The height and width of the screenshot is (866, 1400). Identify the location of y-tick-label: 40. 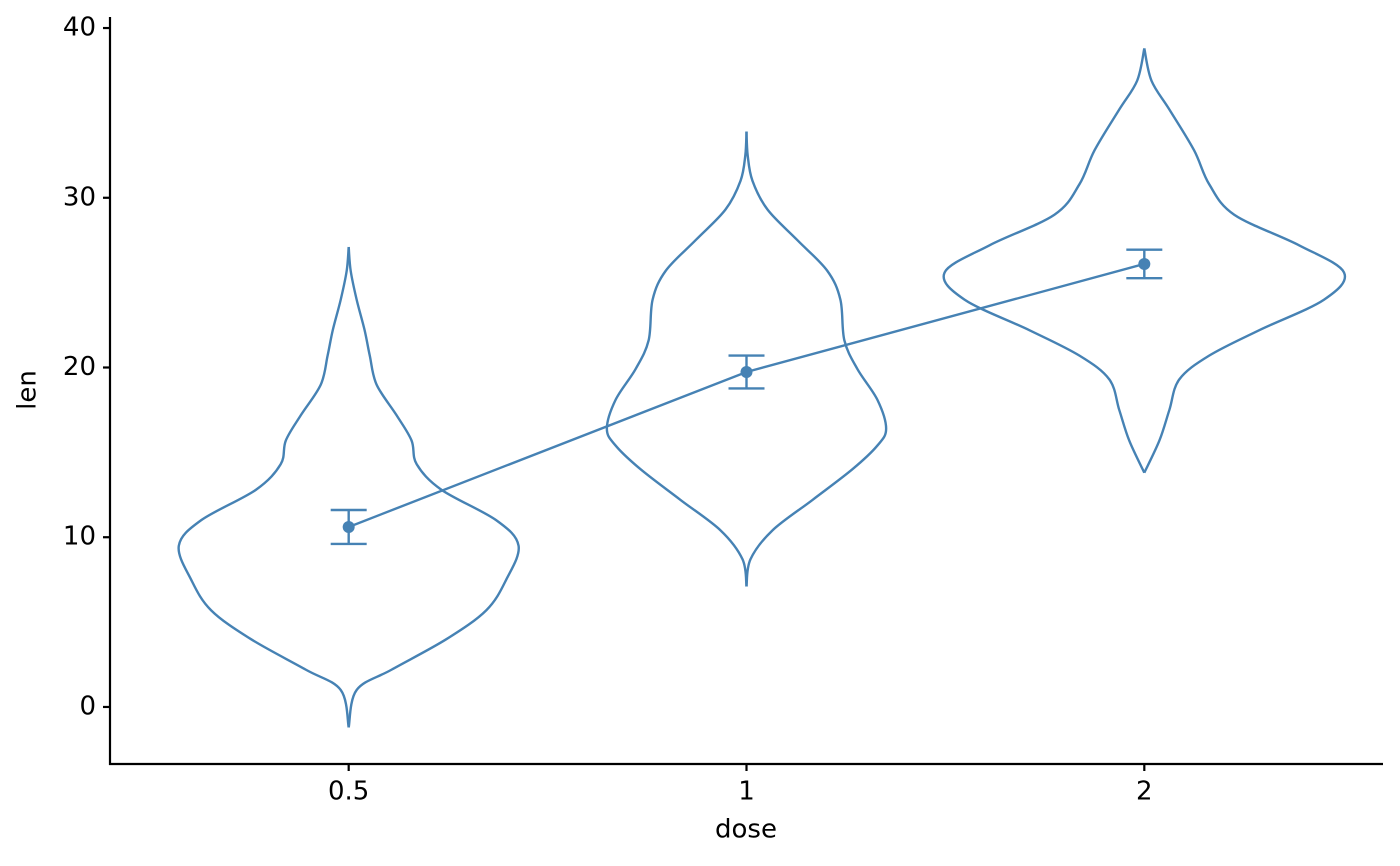
(79, 28).